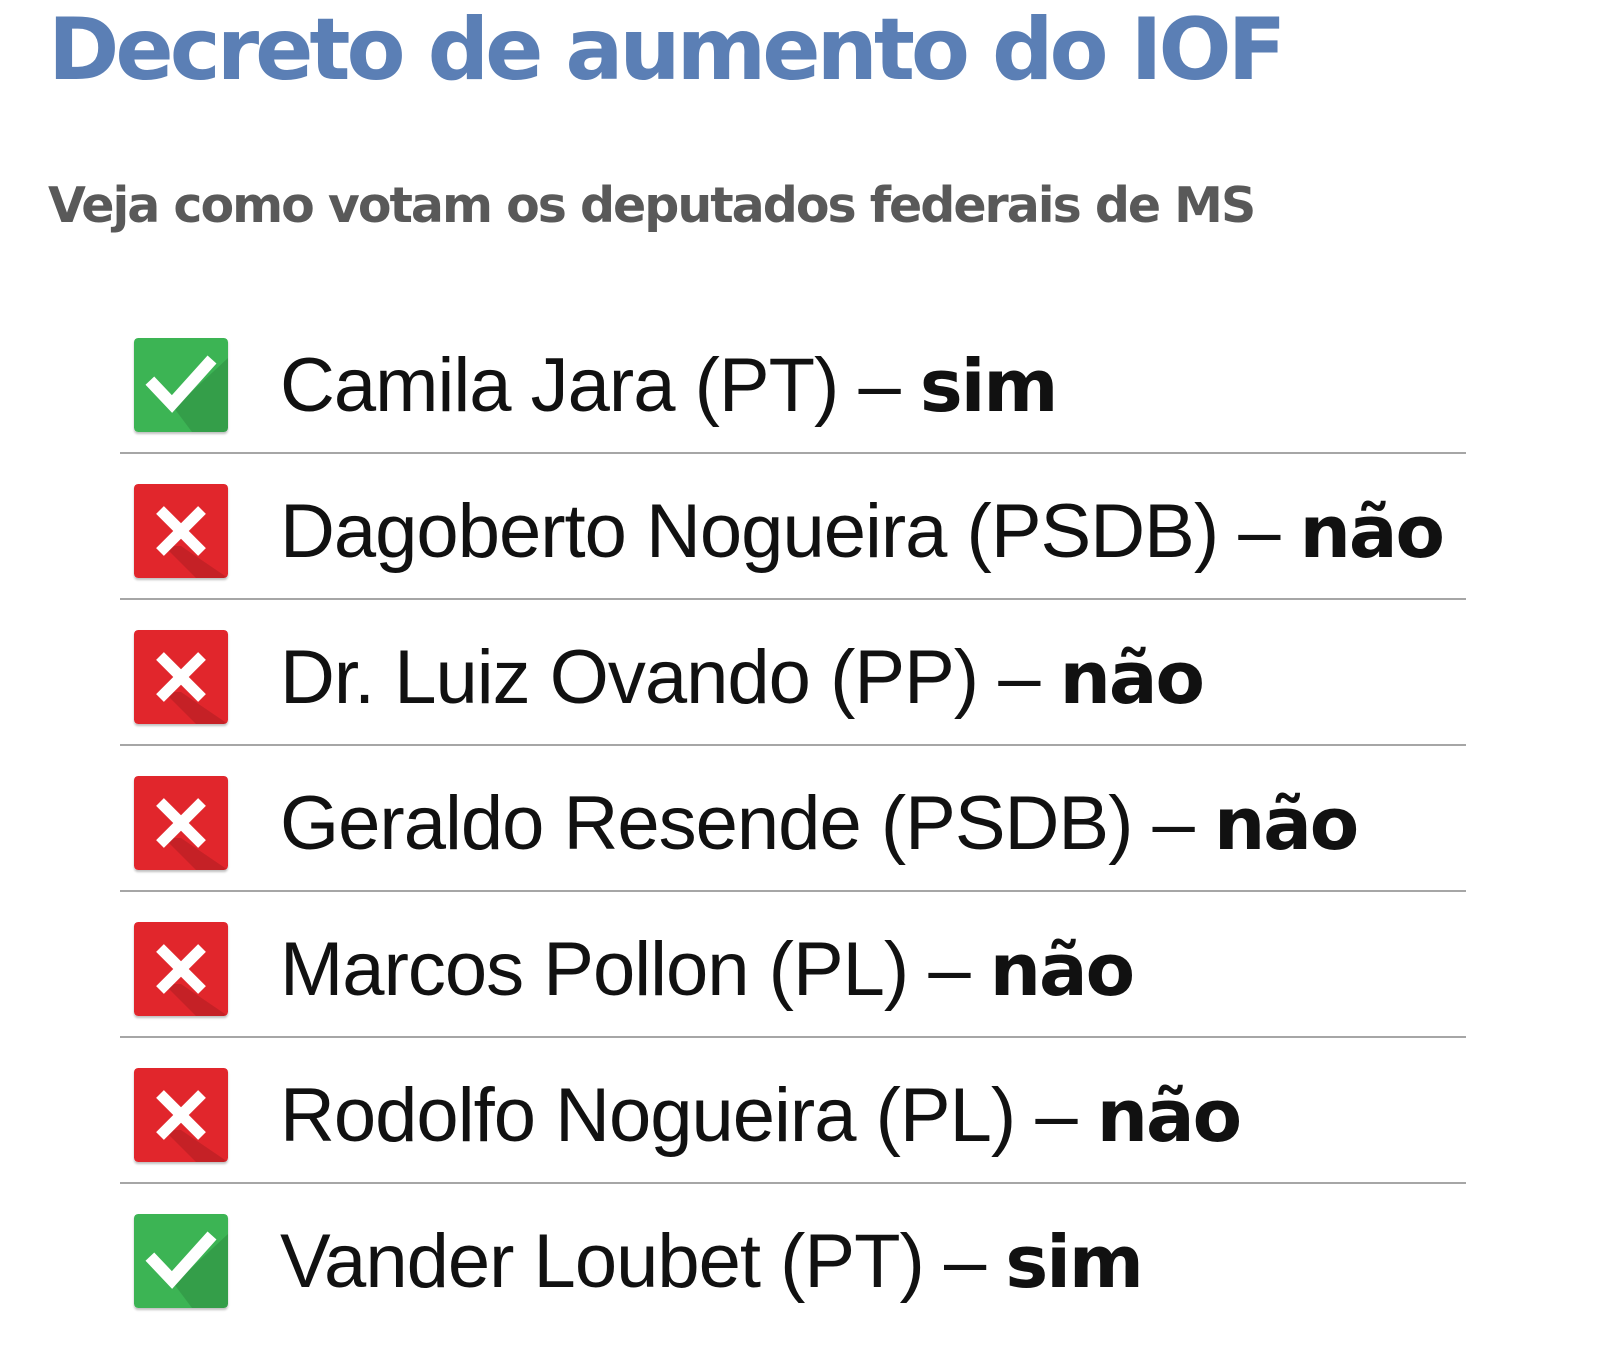  I want to click on deputy-name: Marcos Pollon (PL), so click(594, 969).